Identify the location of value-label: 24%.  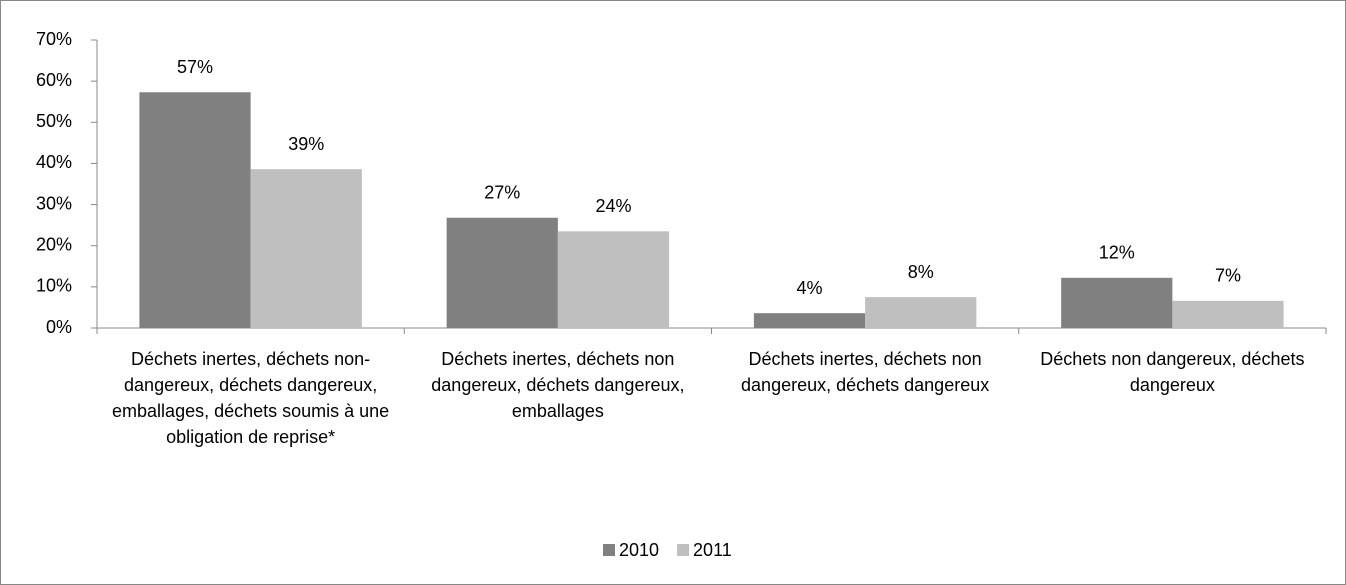
(613, 206).